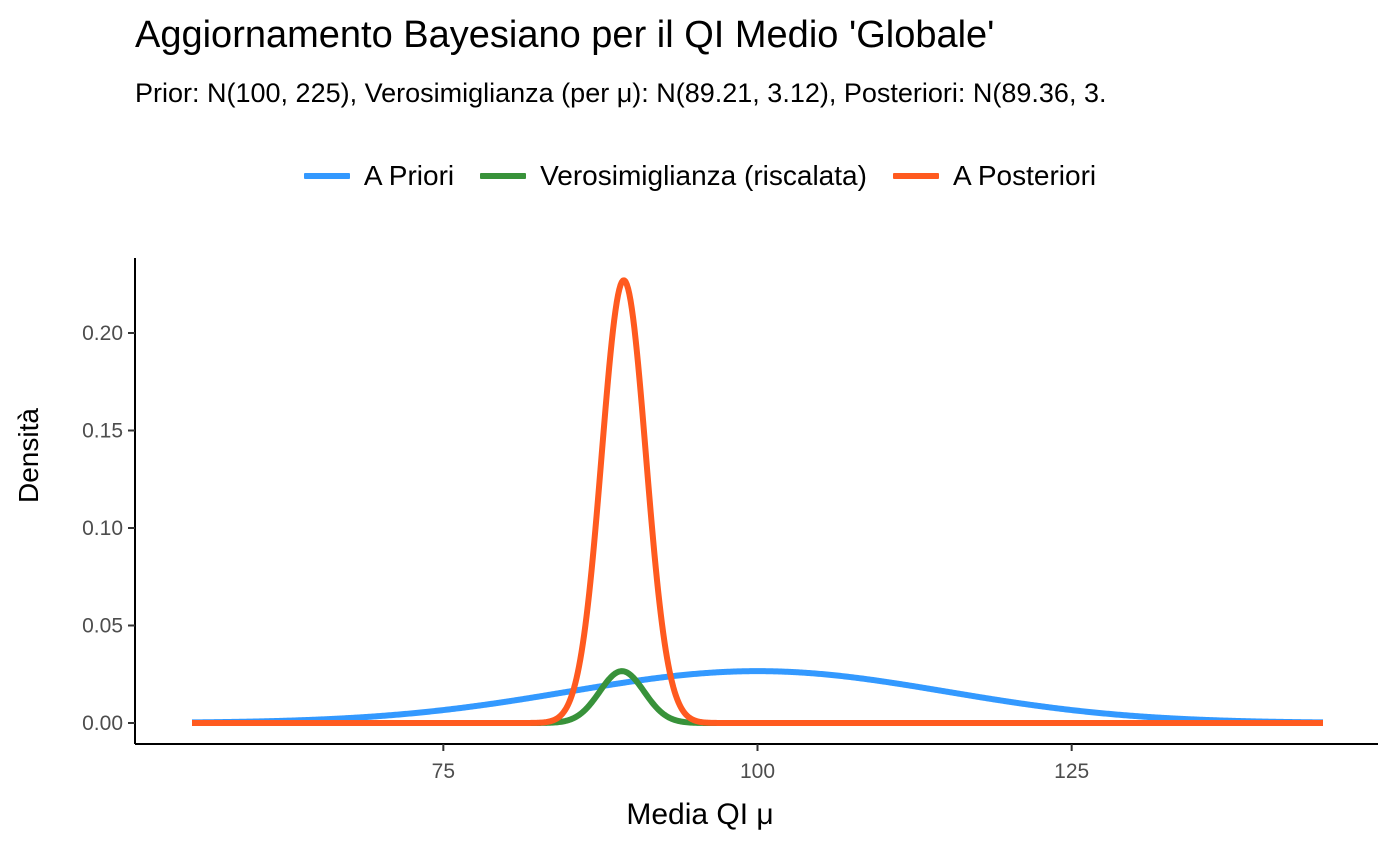 This screenshot has height=865, width=1400. What do you see at coordinates (1024, 175) in the screenshot?
I see `legend-label-posterior: A Posteriori` at bounding box center [1024, 175].